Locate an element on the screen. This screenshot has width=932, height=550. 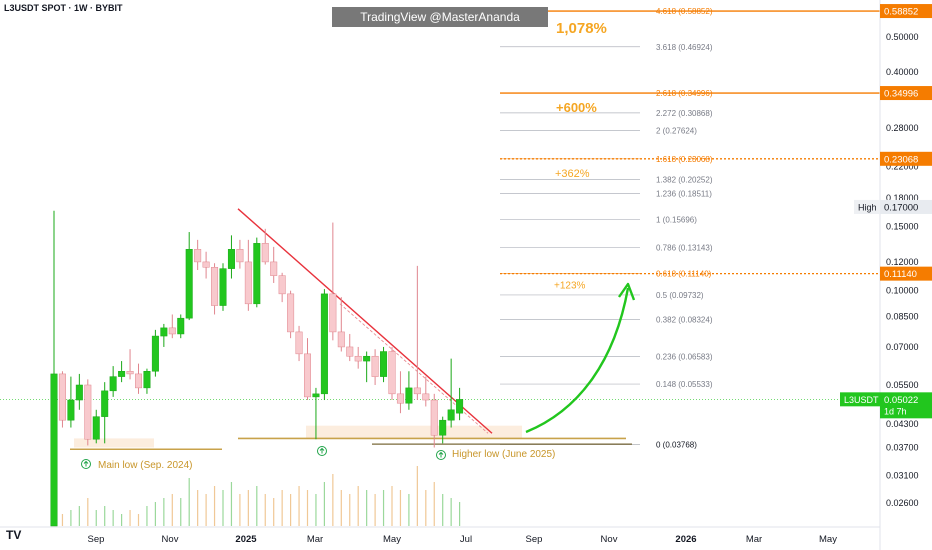
current-price-label: 0.05022 is located at coordinates (901, 400).